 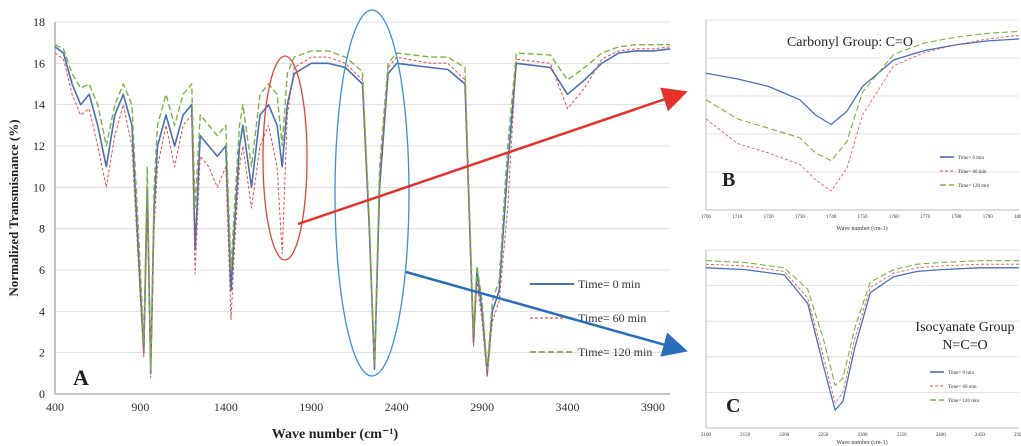 I want to click on panel-c-series-group, so click(x=862, y=335).